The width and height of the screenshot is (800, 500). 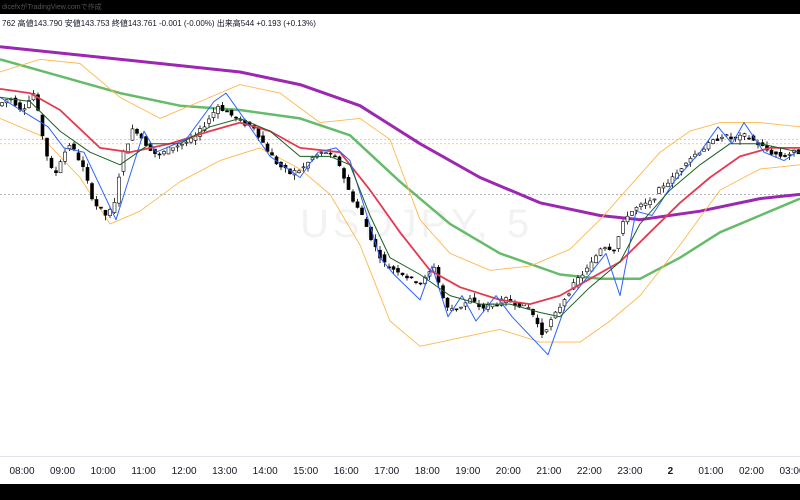 I want to click on time-tick-label: 16:00, so click(x=346, y=471).